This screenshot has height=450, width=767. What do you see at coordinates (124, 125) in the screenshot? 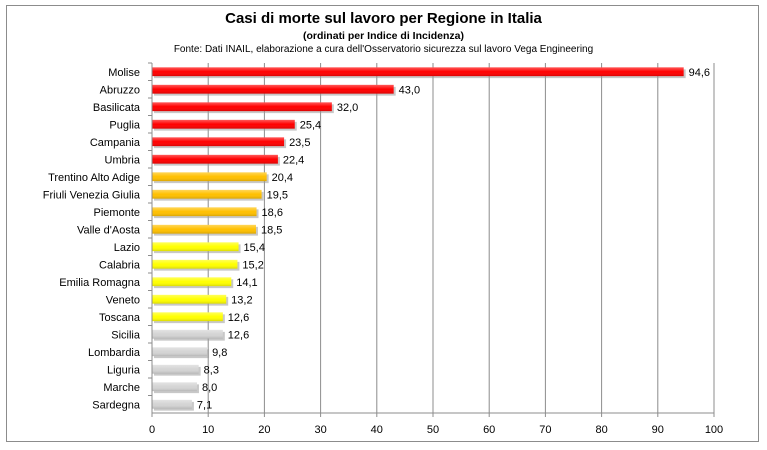
I see `category-label-puglia: Puglia` at bounding box center [124, 125].